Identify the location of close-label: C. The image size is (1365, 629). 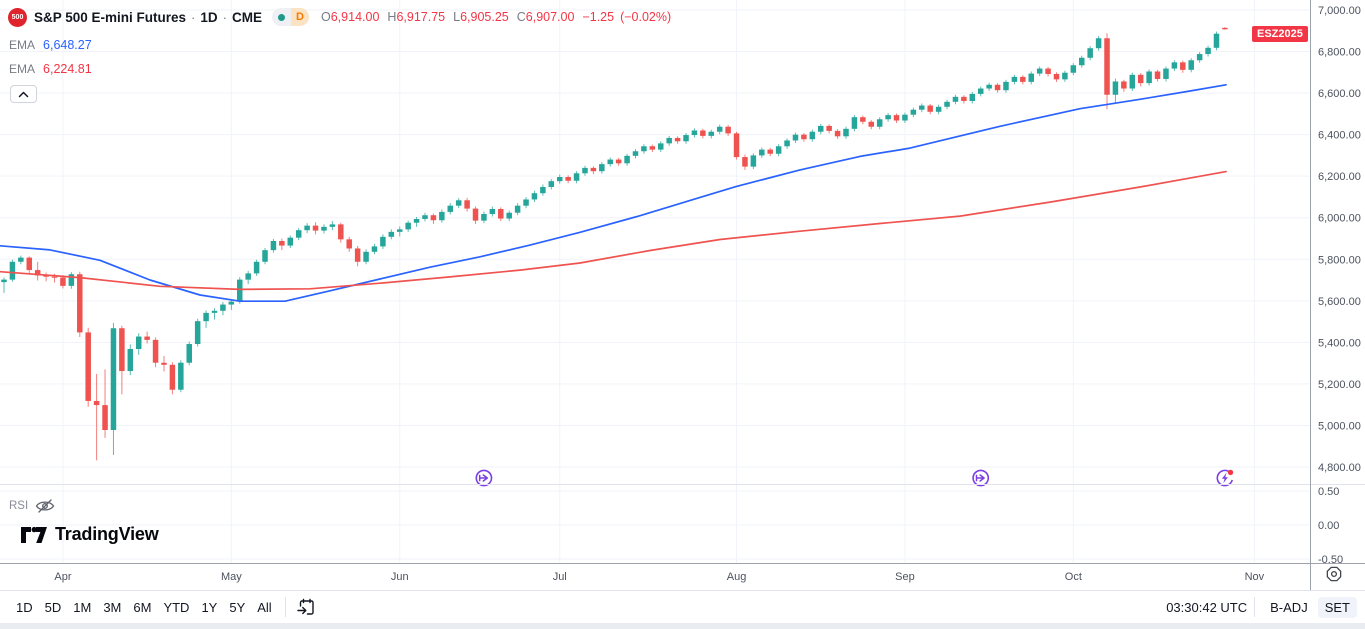
(521, 17).